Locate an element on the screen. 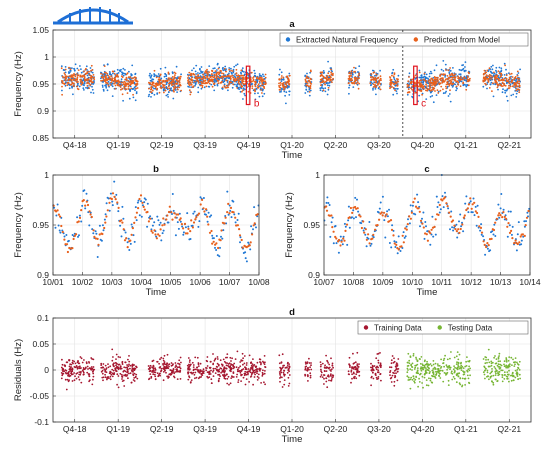 The image size is (550, 450). x-tick-label: Q3-20 is located at coordinates (379, 429).